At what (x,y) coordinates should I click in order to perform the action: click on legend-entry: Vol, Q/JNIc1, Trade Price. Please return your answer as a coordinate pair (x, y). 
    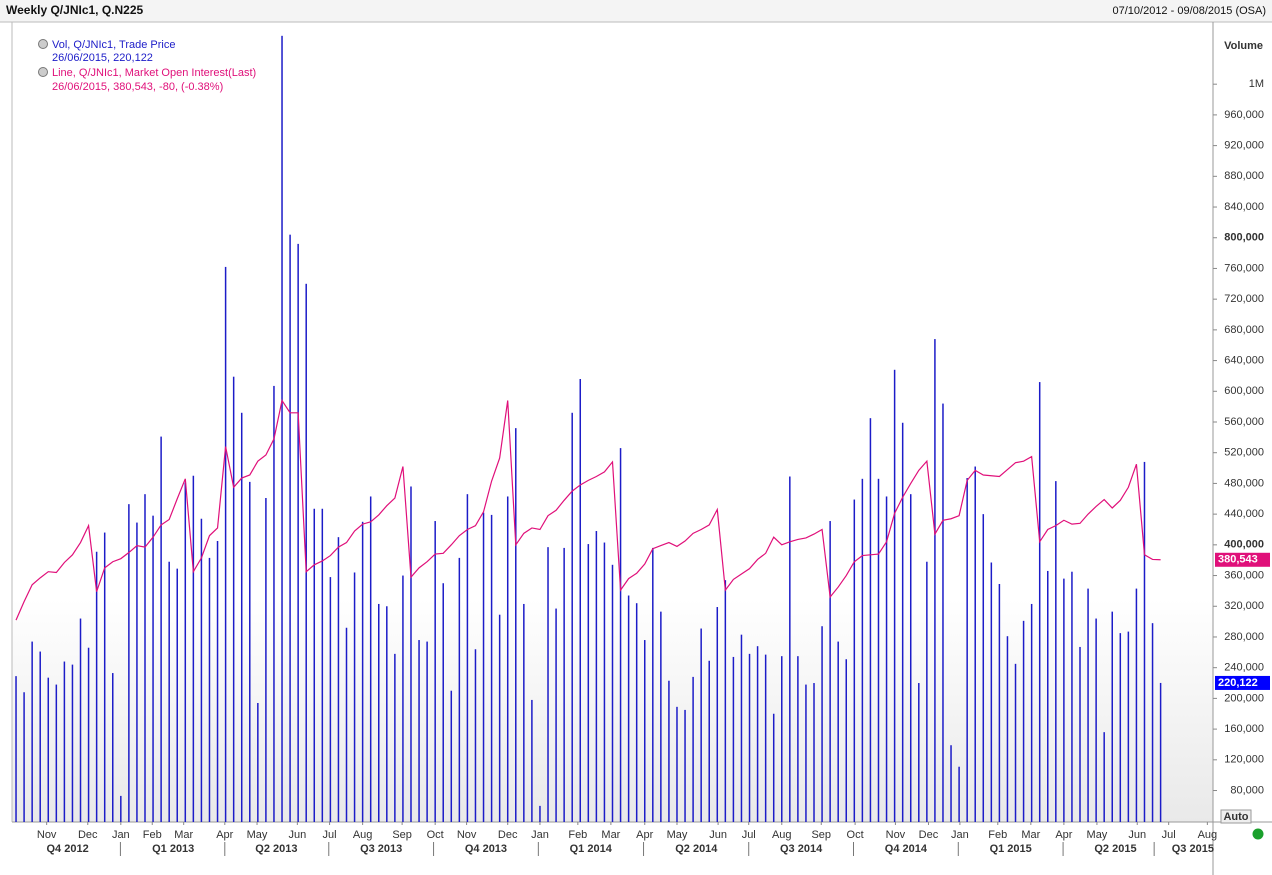
    Looking at the image, I should click on (114, 45).